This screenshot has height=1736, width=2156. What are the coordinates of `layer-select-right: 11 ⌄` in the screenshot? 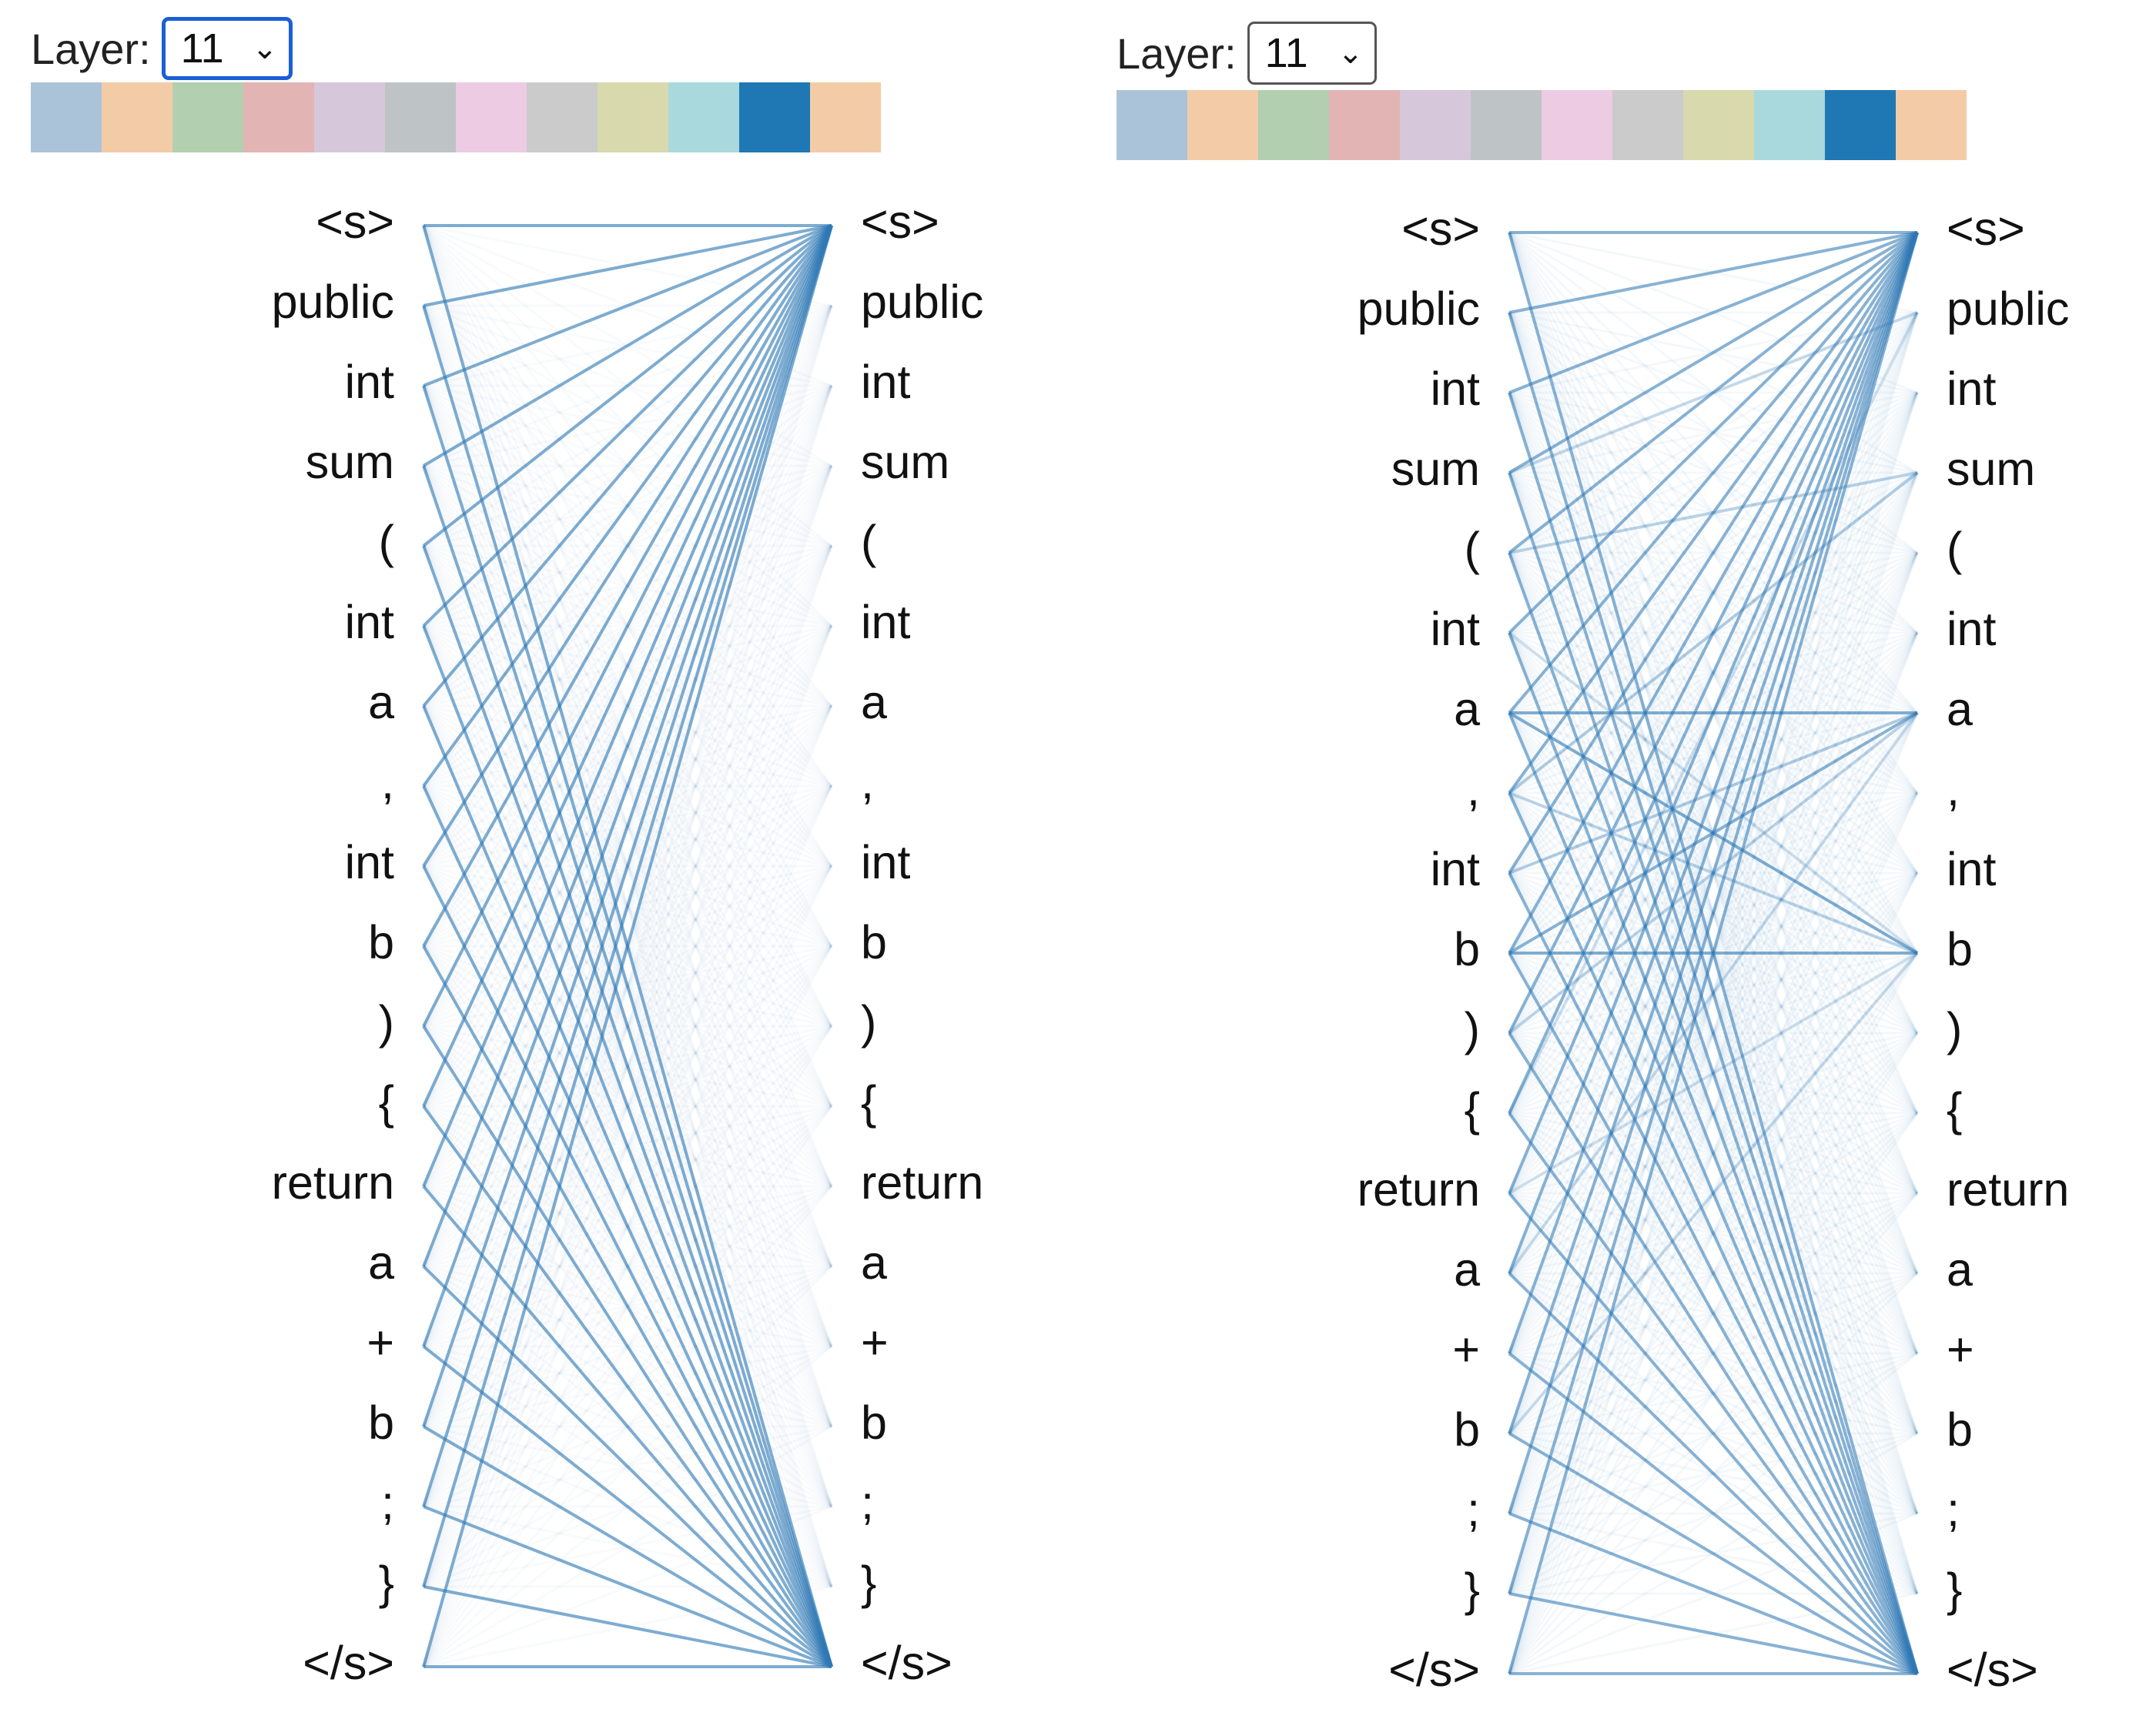 It's located at (1312, 53).